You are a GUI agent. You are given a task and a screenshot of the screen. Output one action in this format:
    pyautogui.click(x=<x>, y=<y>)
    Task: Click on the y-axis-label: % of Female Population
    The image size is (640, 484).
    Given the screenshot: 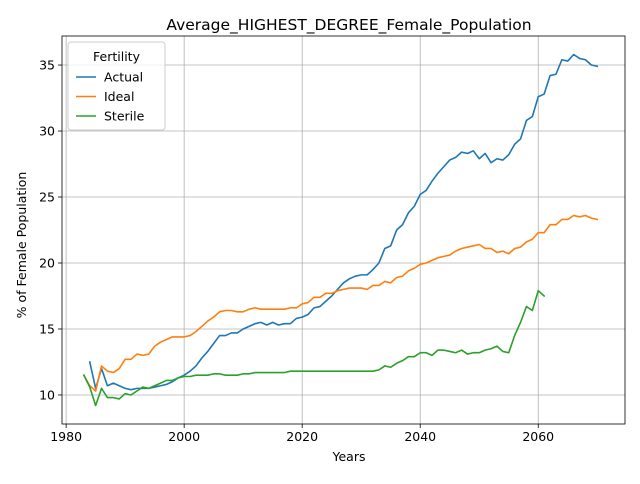 What is the action you would take?
    pyautogui.click(x=21, y=245)
    